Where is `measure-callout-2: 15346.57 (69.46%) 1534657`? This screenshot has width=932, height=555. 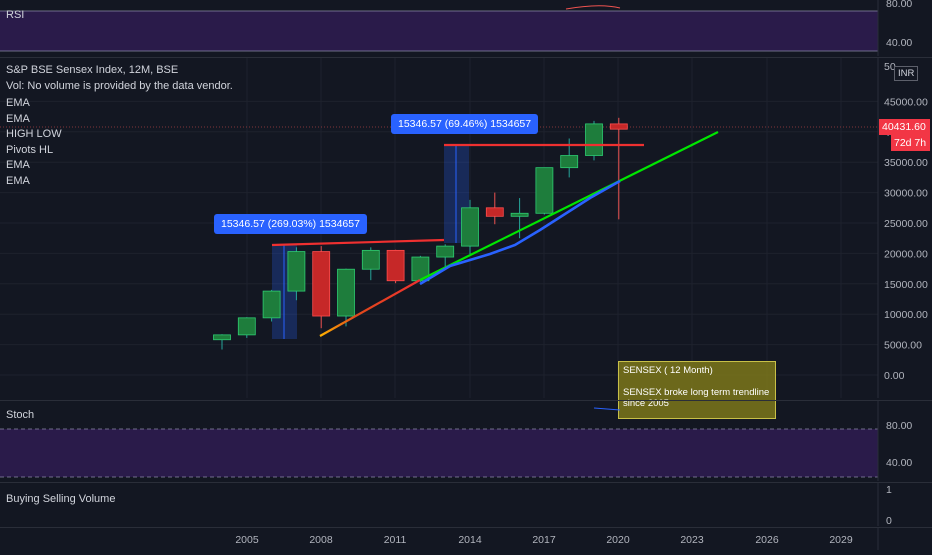
measure-callout-2: 15346.57 (69.46%) 1534657 is located at coordinates (465, 124).